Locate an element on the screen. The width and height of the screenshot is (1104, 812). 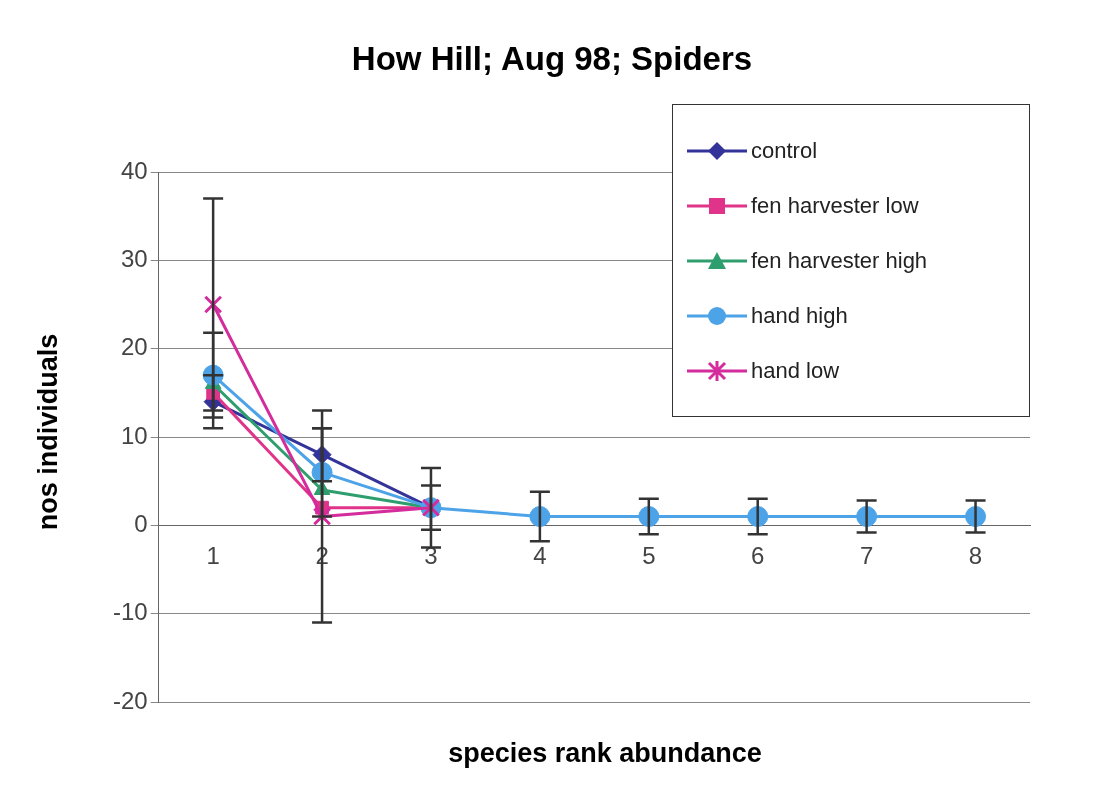
y-tick-label: 40 is located at coordinates (134, 170).